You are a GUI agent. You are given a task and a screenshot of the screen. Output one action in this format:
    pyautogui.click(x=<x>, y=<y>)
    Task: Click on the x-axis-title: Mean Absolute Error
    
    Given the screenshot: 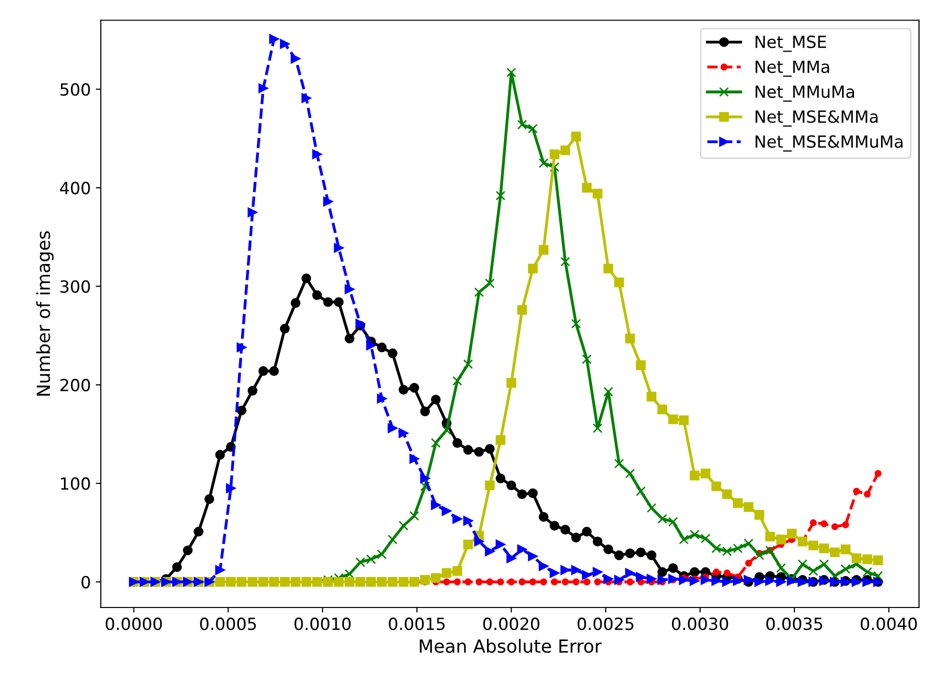 What is the action you would take?
    pyautogui.click(x=511, y=645)
    